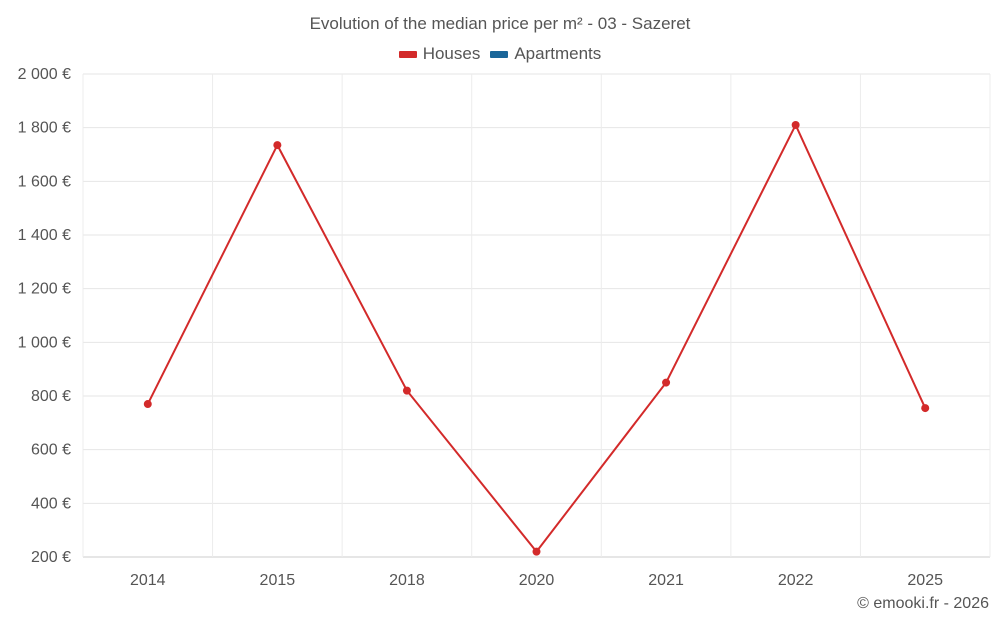 Image resolution: width=1000 pixels, height=625 pixels. Describe the element at coordinates (666, 580) in the screenshot. I see `x-tick-label: 2021` at that location.